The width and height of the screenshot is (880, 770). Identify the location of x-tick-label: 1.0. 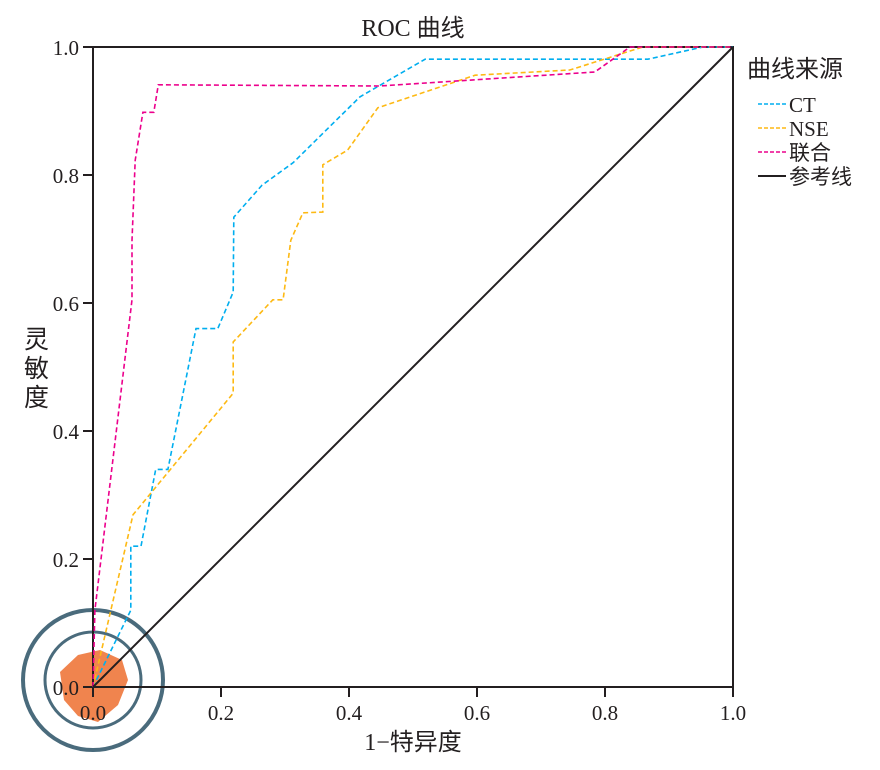
(733, 713).